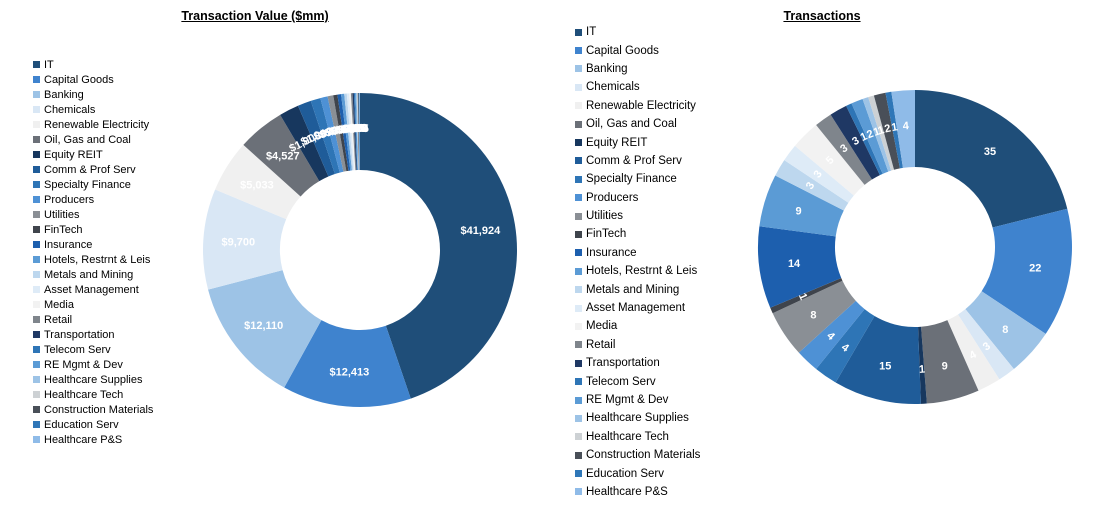 The height and width of the screenshot is (524, 1100). What do you see at coordinates (93, 394) in the screenshot?
I see `legend-item-healthcare-tech: Healthcare Tech` at bounding box center [93, 394].